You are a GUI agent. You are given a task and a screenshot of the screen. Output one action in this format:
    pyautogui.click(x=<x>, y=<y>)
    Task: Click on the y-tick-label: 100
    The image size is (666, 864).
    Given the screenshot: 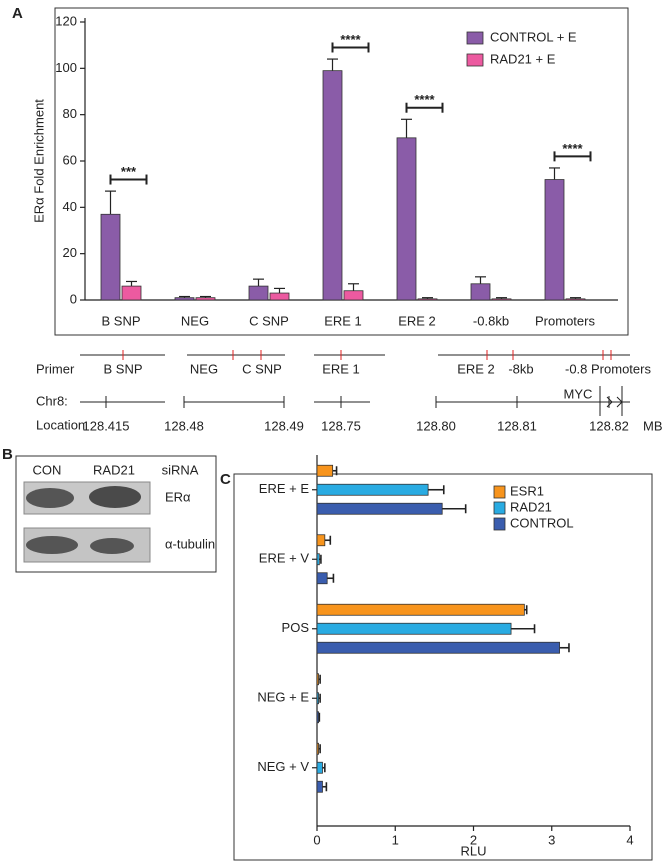 What is the action you would take?
    pyautogui.click(x=66, y=67)
    